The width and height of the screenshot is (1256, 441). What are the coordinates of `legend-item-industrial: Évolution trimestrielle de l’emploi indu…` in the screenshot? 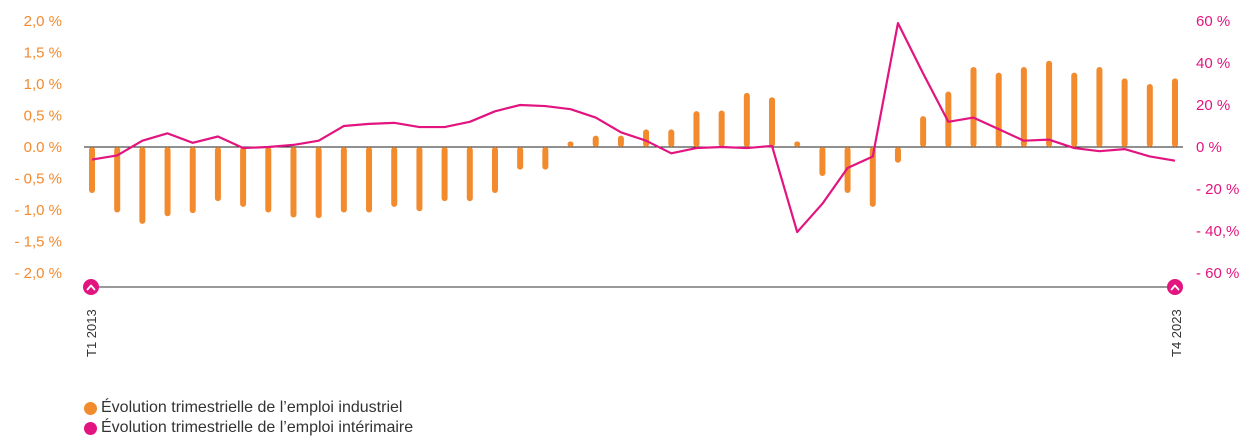 It's located at (248, 408).